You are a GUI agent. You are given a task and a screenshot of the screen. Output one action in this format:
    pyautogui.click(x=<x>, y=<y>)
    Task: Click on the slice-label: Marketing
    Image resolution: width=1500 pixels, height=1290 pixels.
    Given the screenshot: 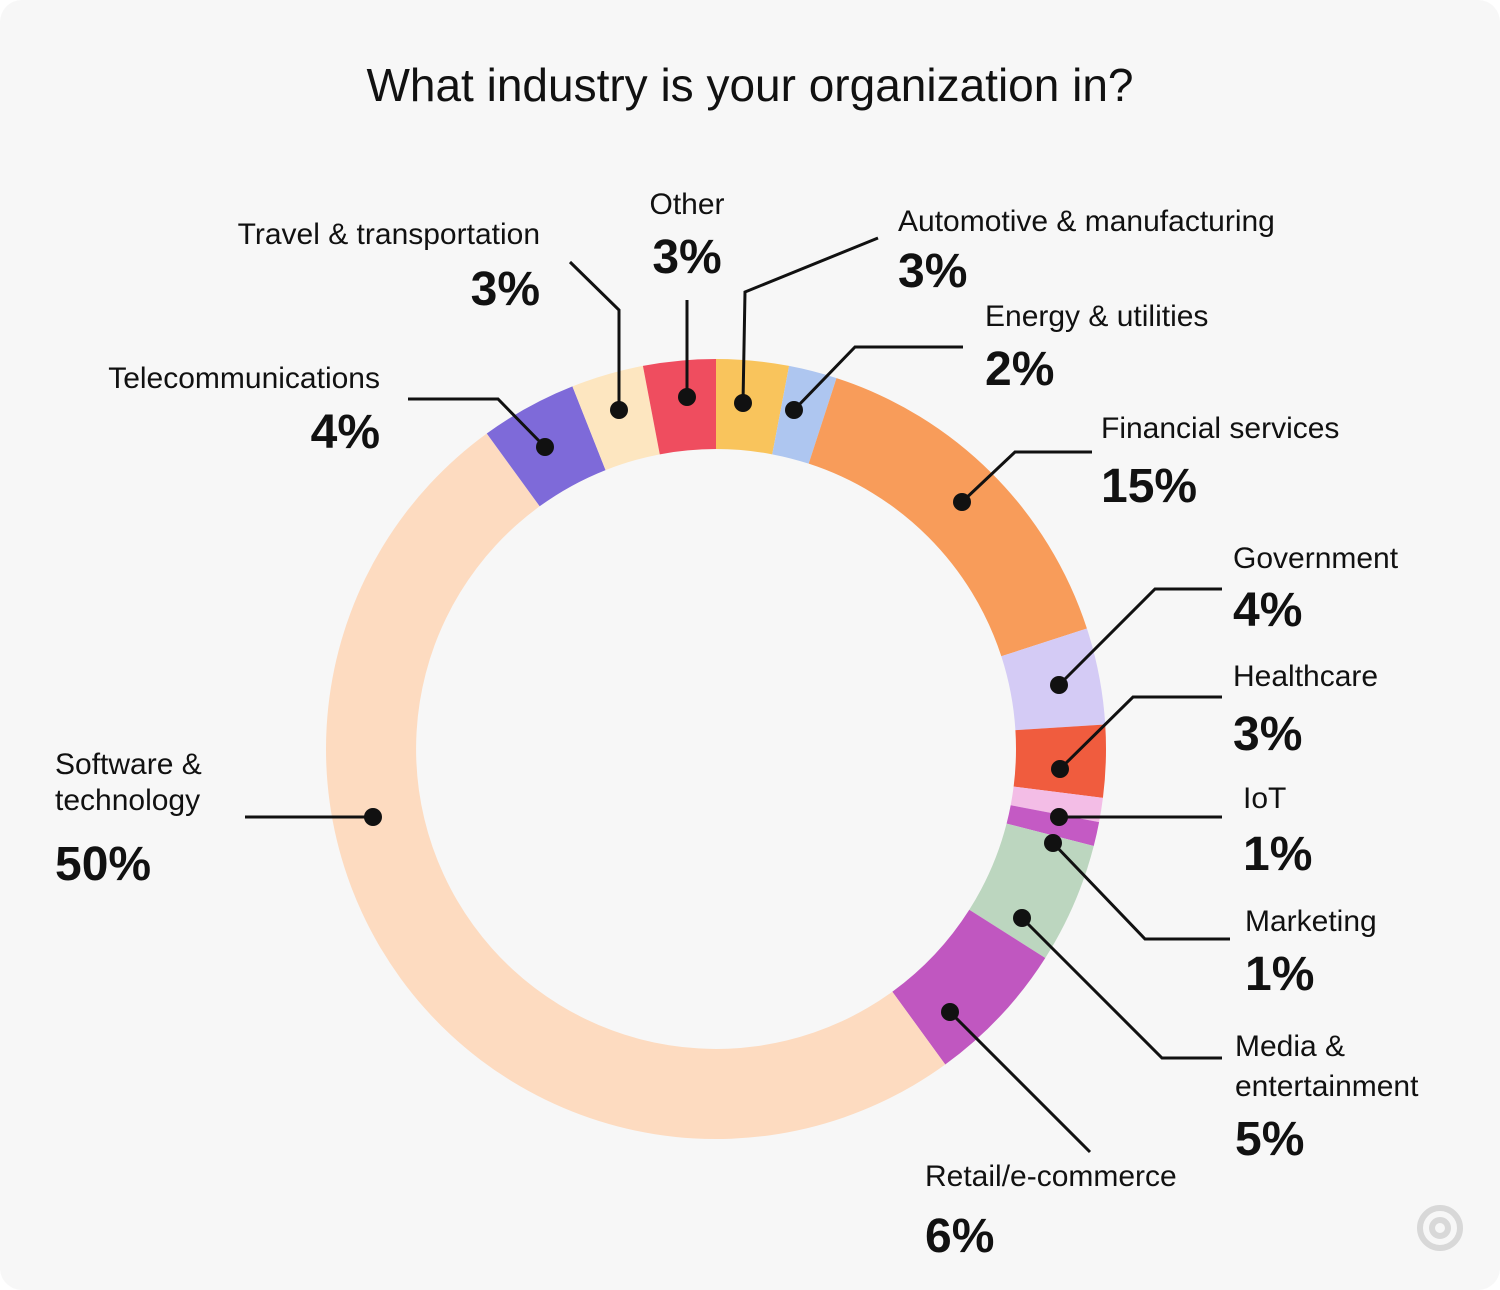 What is the action you would take?
    pyautogui.click(x=1311, y=921)
    